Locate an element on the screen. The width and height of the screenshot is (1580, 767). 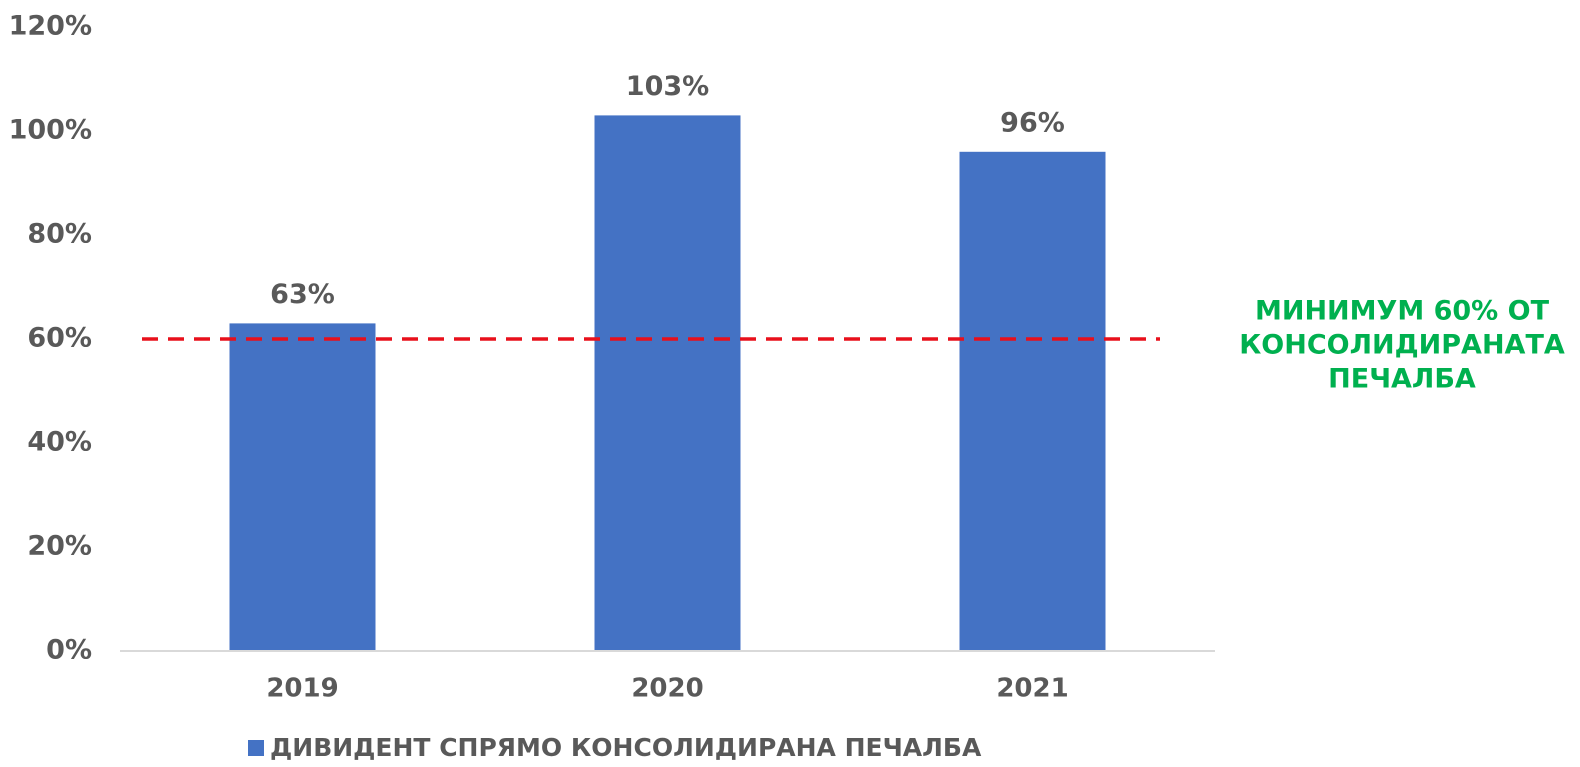
x-tick-label: 2020 is located at coordinates (667, 689).